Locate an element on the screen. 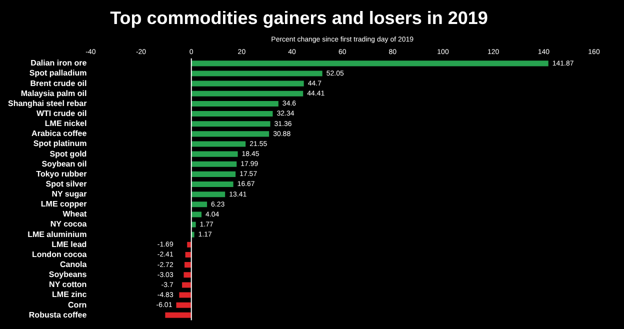 The height and width of the screenshot is (329, 624). y-tick-label: Spot silver is located at coordinates (66, 183).